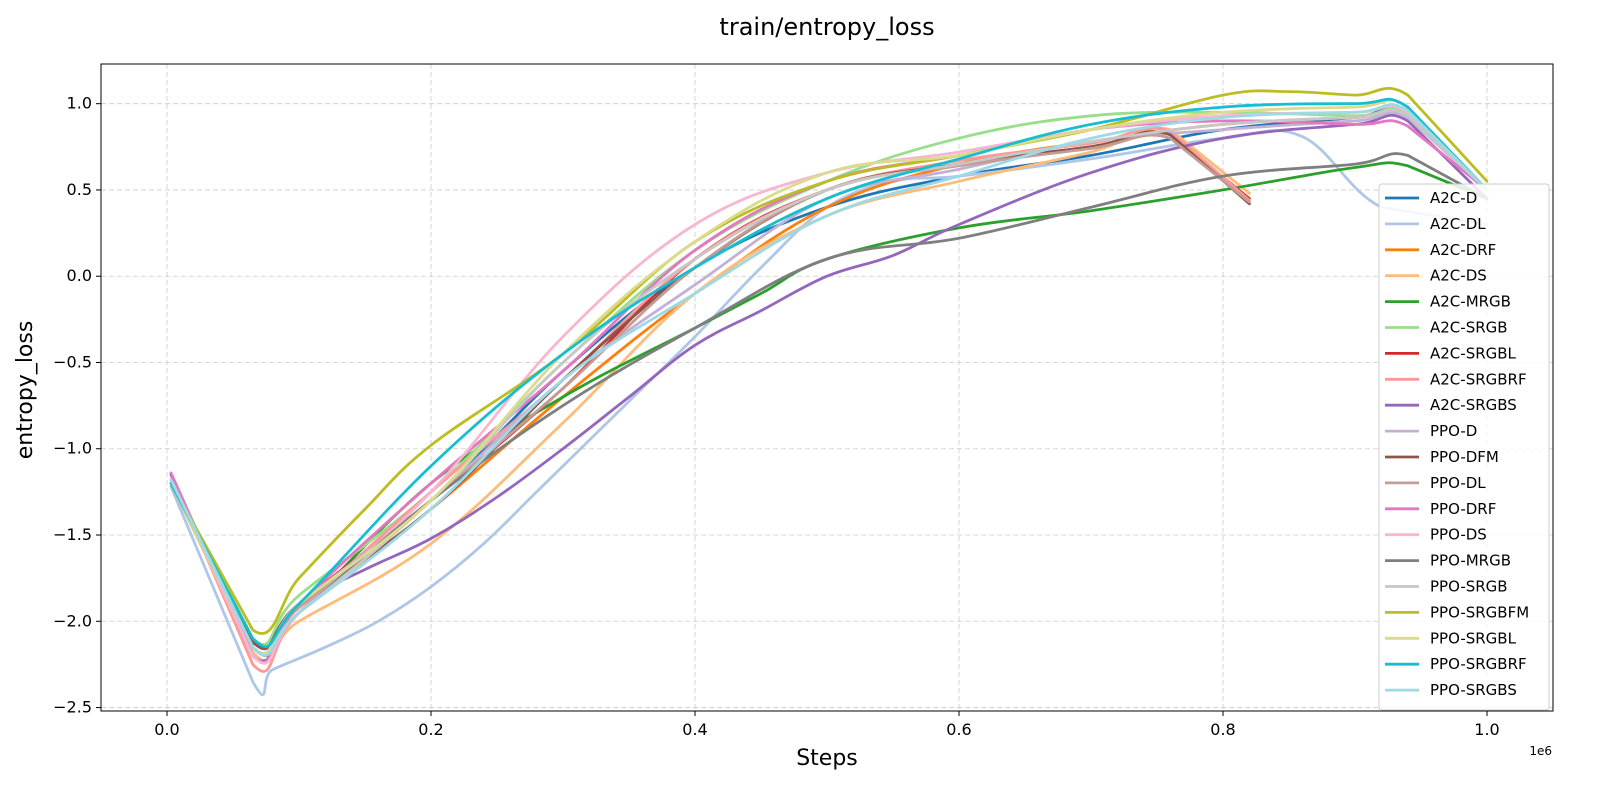 The width and height of the screenshot is (1600, 800). Describe the element at coordinates (1470, 561) in the screenshot. I see `legend-label-ppo-mrgb: PPO-MRGB` at that location.